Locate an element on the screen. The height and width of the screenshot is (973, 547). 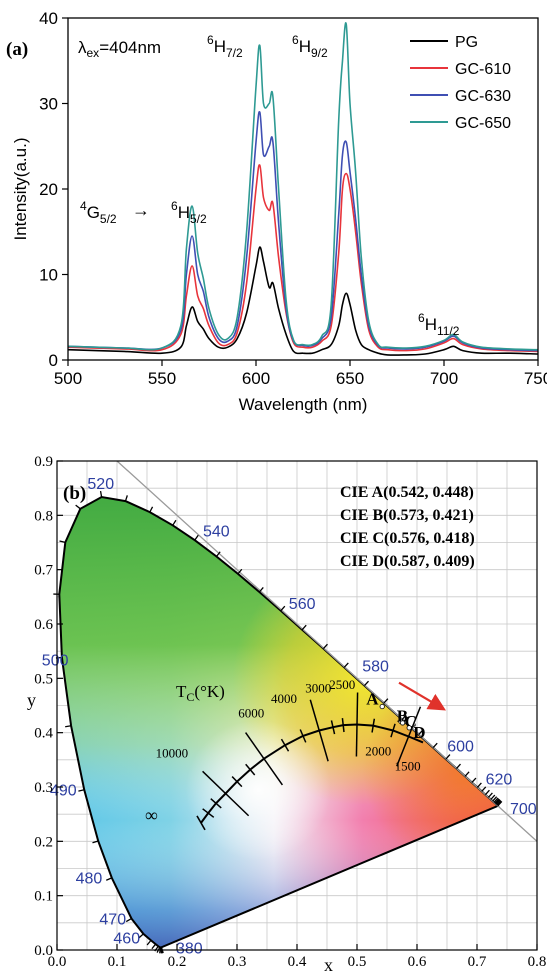
wavelength-label: 480 is located at coordinates (89, 879).